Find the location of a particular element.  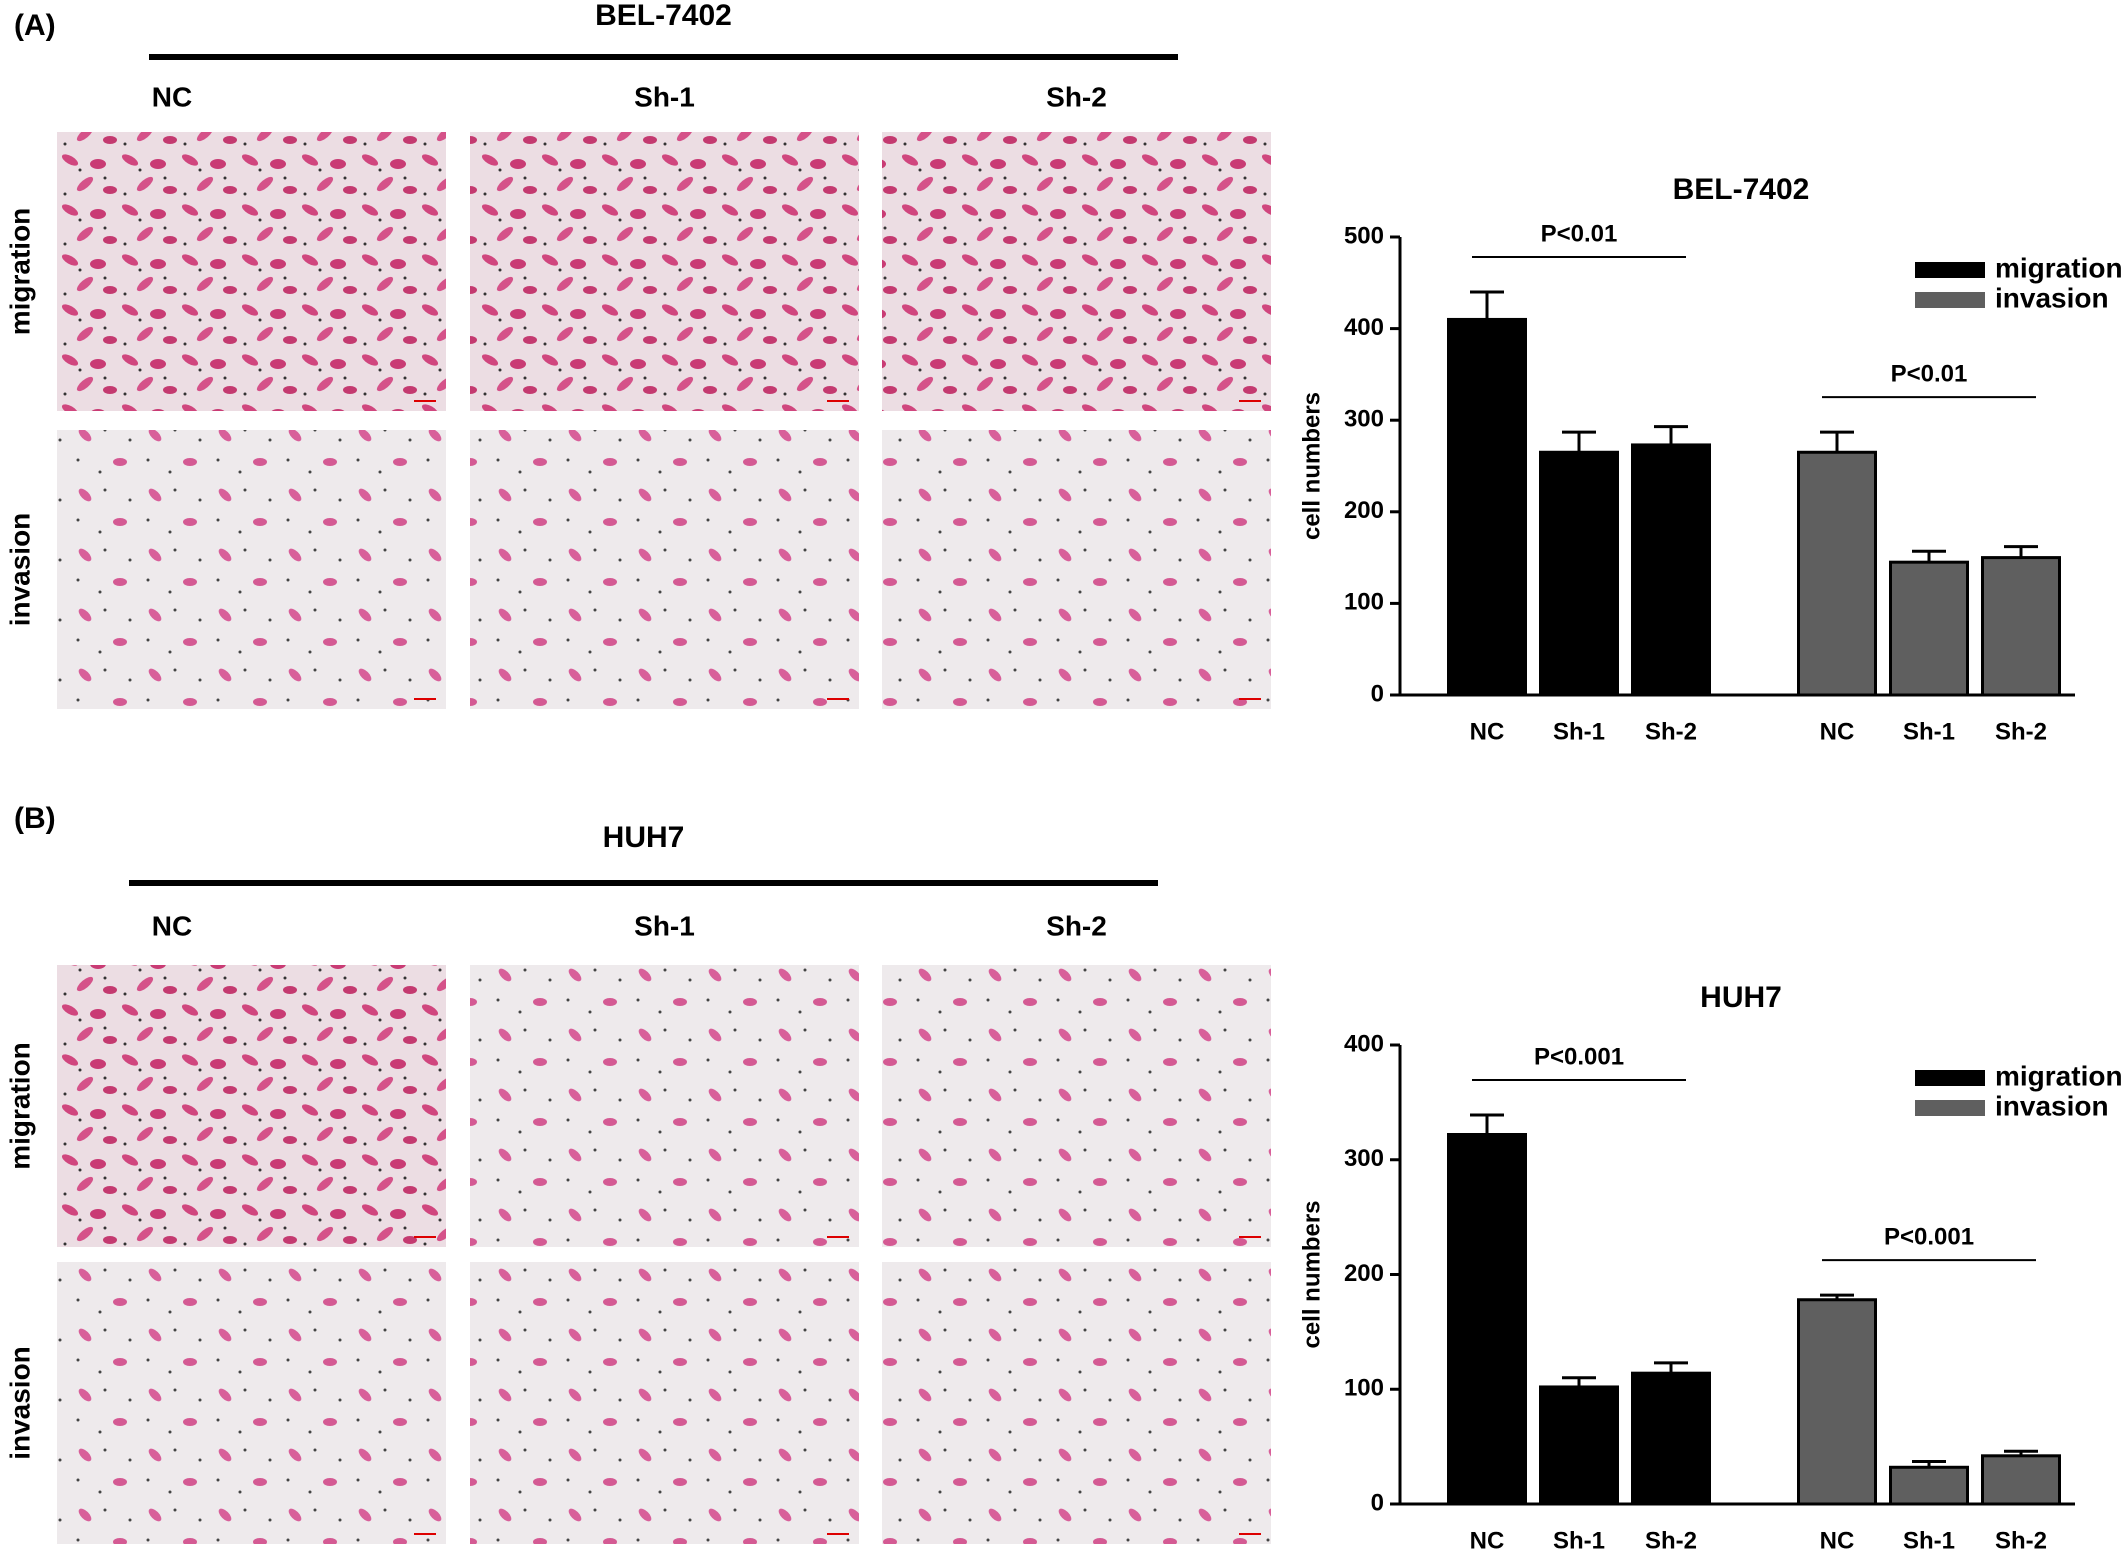

panel-title: BEL-7402 is located at coordinates (663, 16).